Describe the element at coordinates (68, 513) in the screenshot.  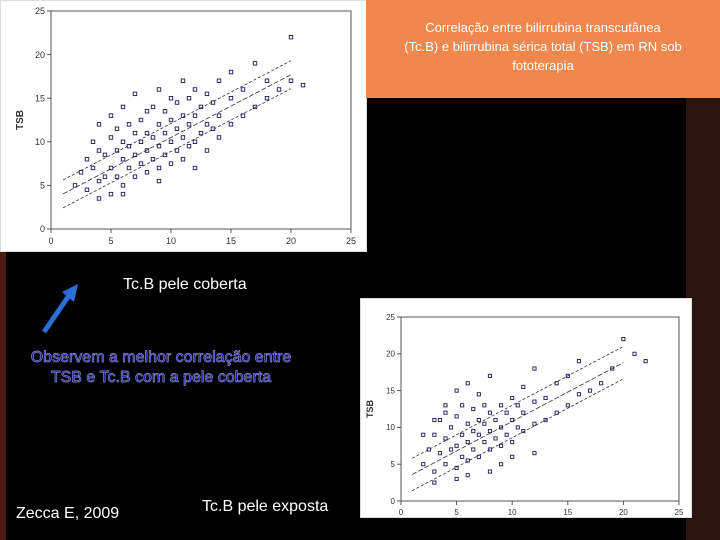
I see `citation: Zecca E, 2009` at that location.